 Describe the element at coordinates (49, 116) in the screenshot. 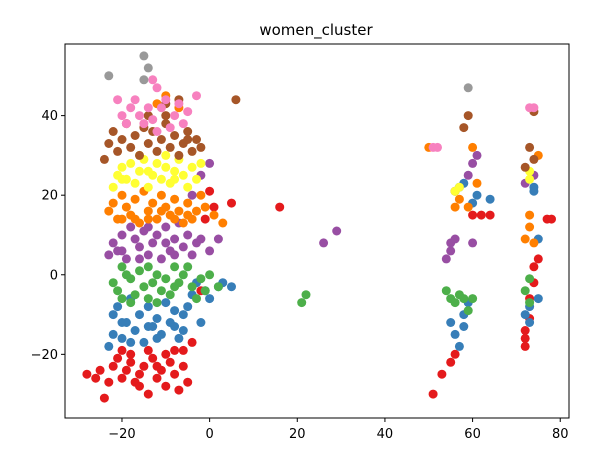

I see `y-tick-label: 40` at that location.